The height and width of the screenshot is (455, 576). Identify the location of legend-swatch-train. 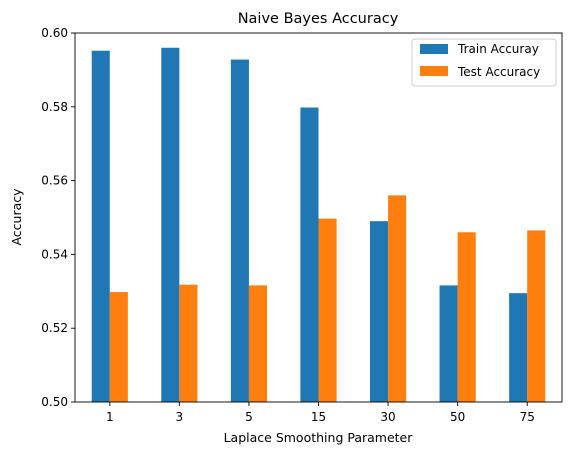
(434, 49).